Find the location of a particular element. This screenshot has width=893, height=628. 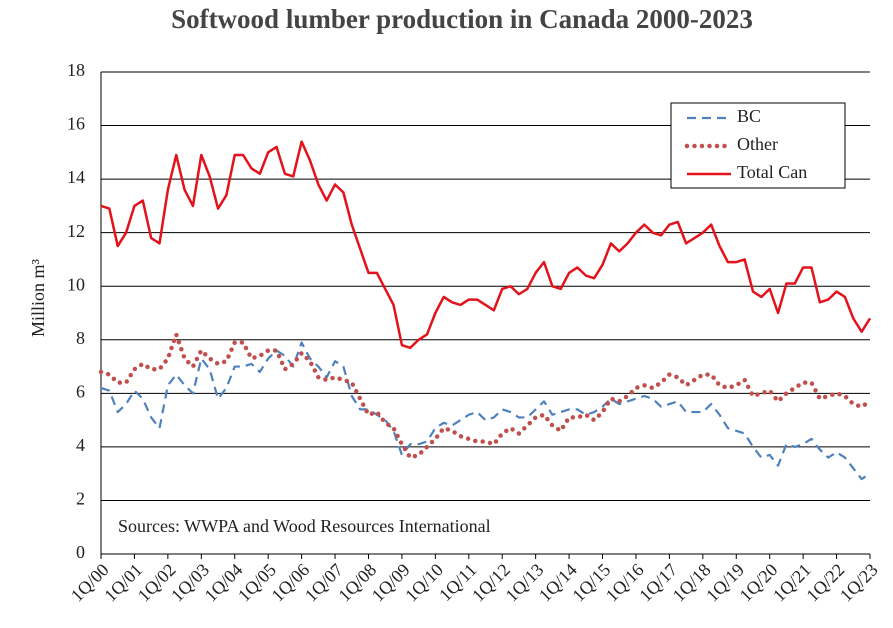

x-tick-label: 1Q/15 is located at coordinates (591, 583).